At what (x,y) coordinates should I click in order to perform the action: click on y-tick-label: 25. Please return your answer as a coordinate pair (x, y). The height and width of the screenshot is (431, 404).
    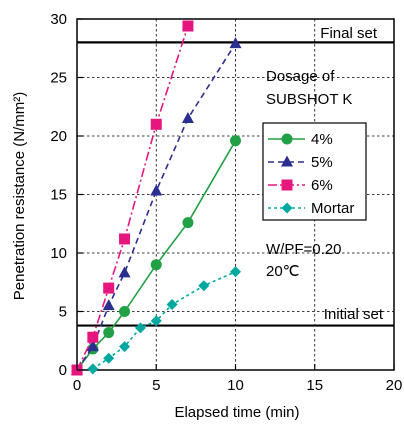
    Looking at the image, I should click on (58, 78).